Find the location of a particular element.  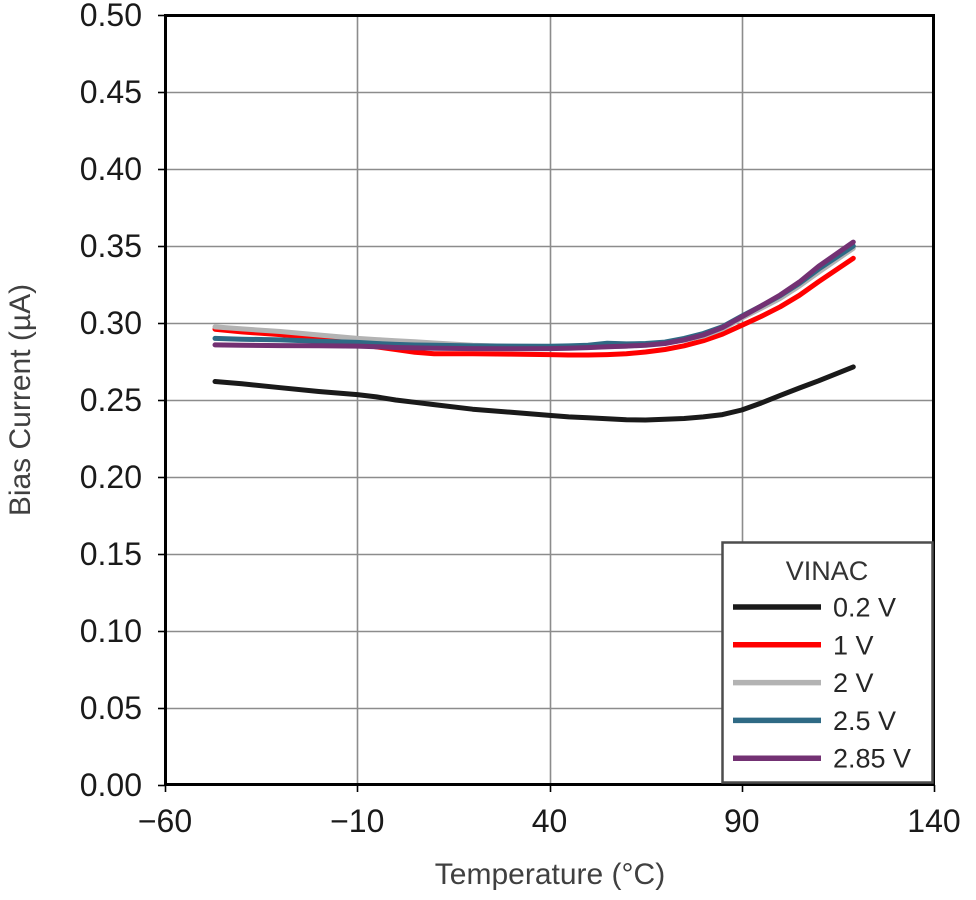

legend-title: VINAC is located at coordinates (827, 571).